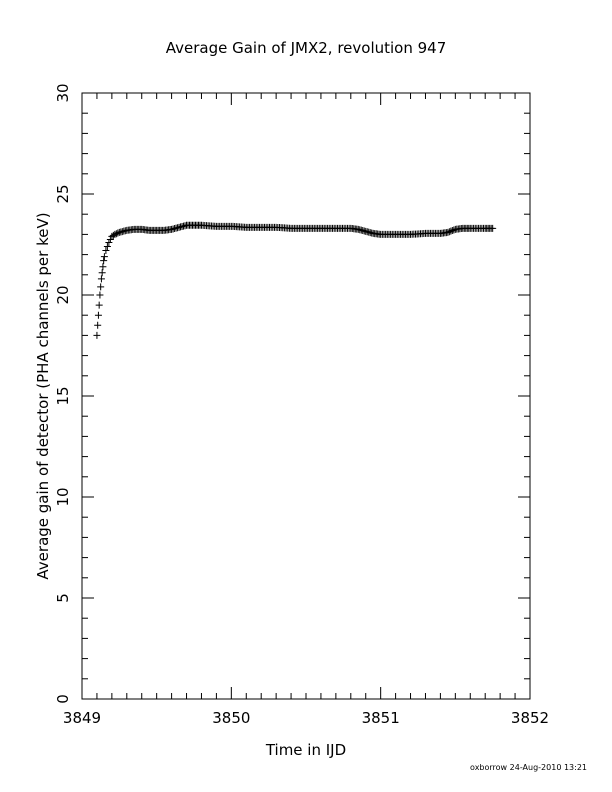  Describe the element at coordinates (305, 750) in the screenshot. I see `x-axis-label: Time in IJD` at that location.